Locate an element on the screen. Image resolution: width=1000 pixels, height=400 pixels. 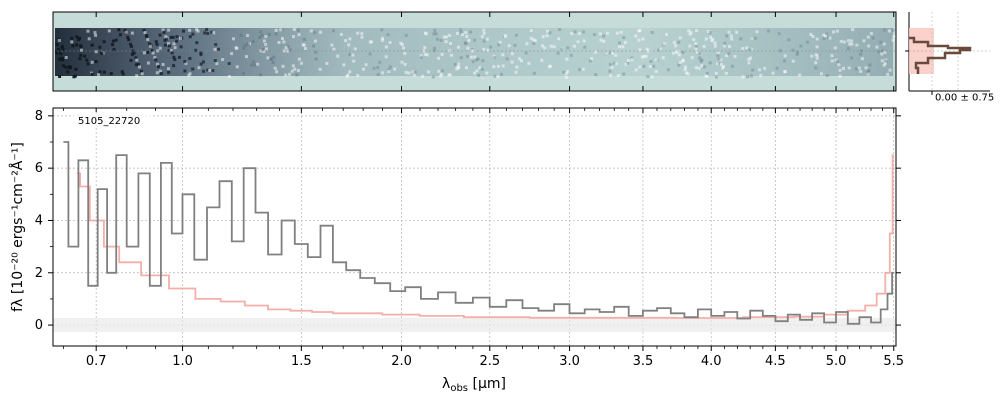
spectrum-2d-noise is located at coordinates (475, 53).